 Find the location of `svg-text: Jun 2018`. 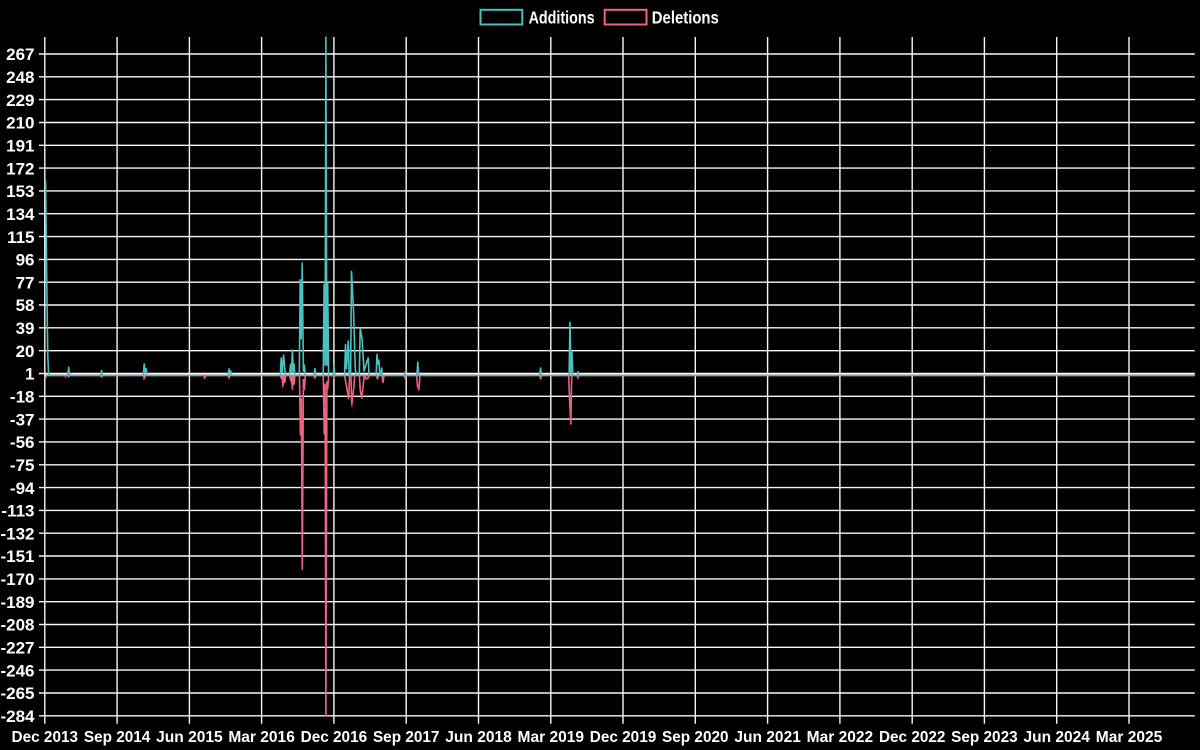

svg-text: Jun 2018 is located at coordinates (478, 737).